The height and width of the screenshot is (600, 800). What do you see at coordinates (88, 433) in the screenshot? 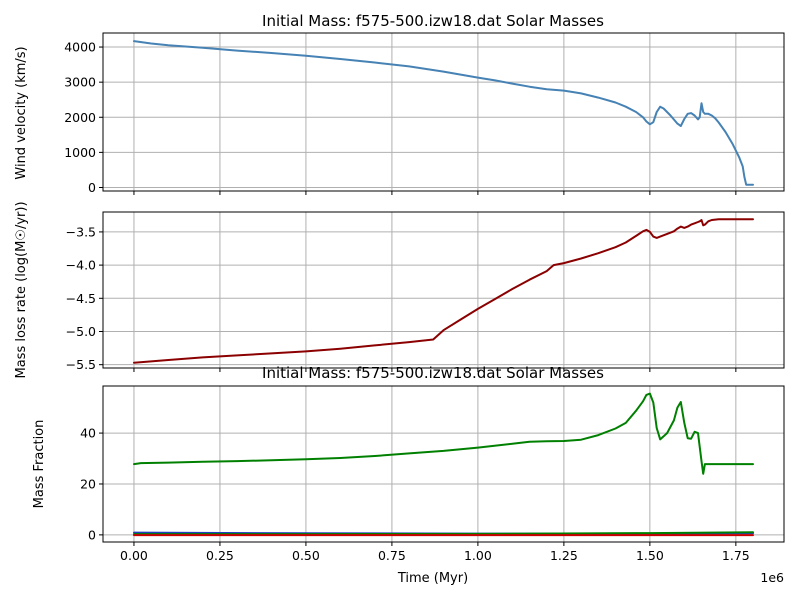
I see `mass-fraction-y-tick-label: 40` at bounding box center [88, 433].